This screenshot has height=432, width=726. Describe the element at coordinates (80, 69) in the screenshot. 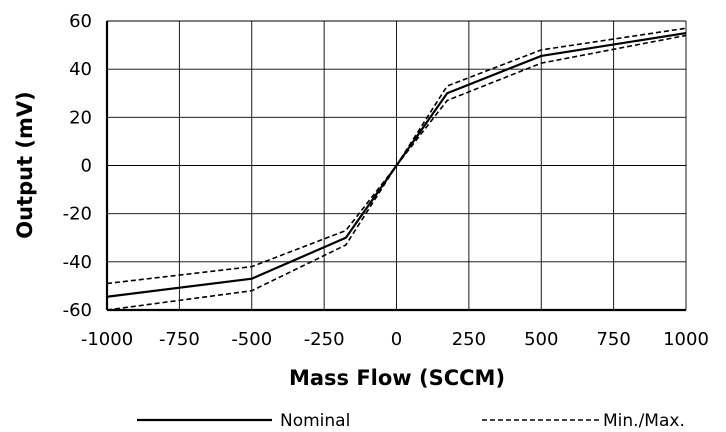

I see `y-tick-label: 40` at that location.